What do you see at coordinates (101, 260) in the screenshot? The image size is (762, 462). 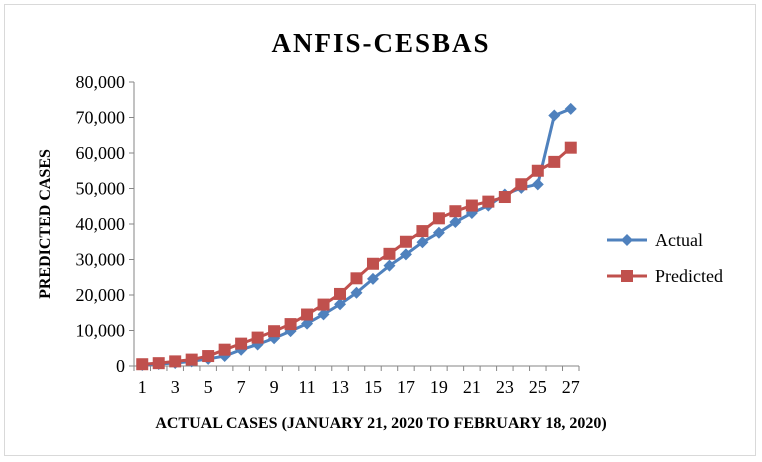 I see `y-tick-label: 30,000` at bounding box center [101, 260].